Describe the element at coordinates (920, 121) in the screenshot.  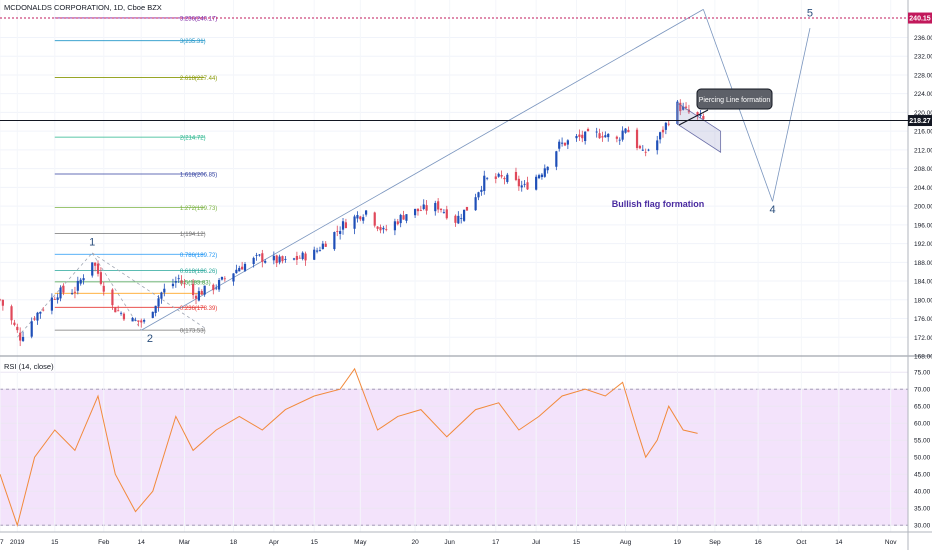
I see `current-price-badge-label: 218.27` at that location.